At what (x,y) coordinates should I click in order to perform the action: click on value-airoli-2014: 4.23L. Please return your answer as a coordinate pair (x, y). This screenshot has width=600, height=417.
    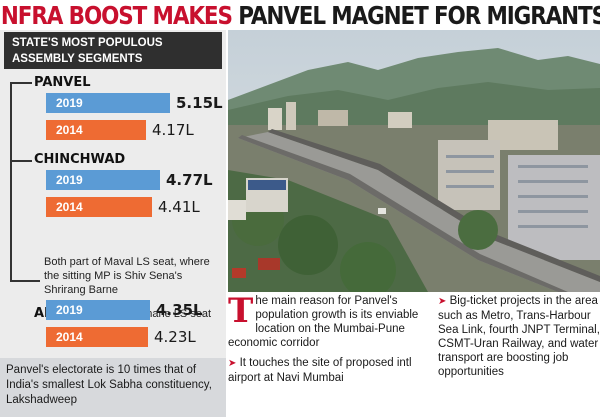
    Looking at the image, I should click on (175, 337).